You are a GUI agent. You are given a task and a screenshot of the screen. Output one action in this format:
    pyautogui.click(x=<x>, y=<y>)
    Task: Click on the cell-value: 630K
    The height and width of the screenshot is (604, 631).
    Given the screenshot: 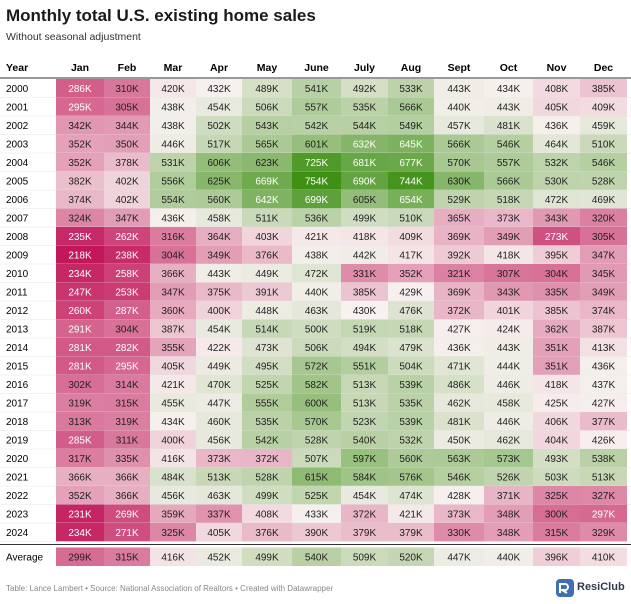 What is the action you would take?
    pyautogui.click(x=459, y=181)
    